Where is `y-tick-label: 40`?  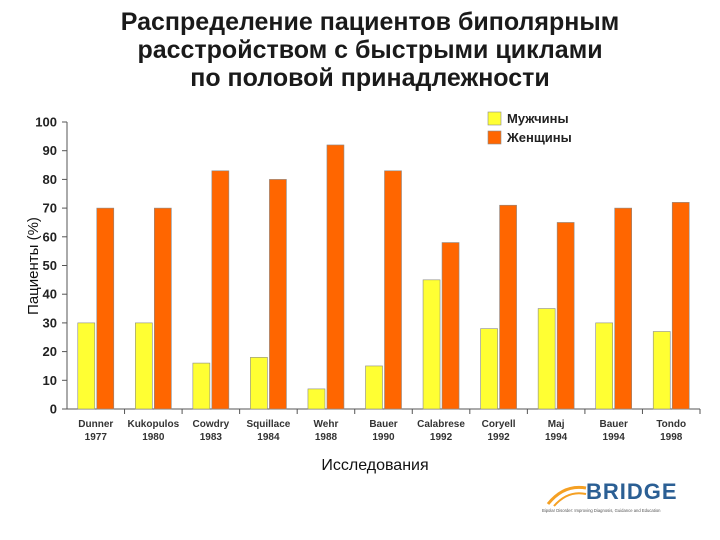 y-tick-label: 40 is located at coordinates (50, 294).